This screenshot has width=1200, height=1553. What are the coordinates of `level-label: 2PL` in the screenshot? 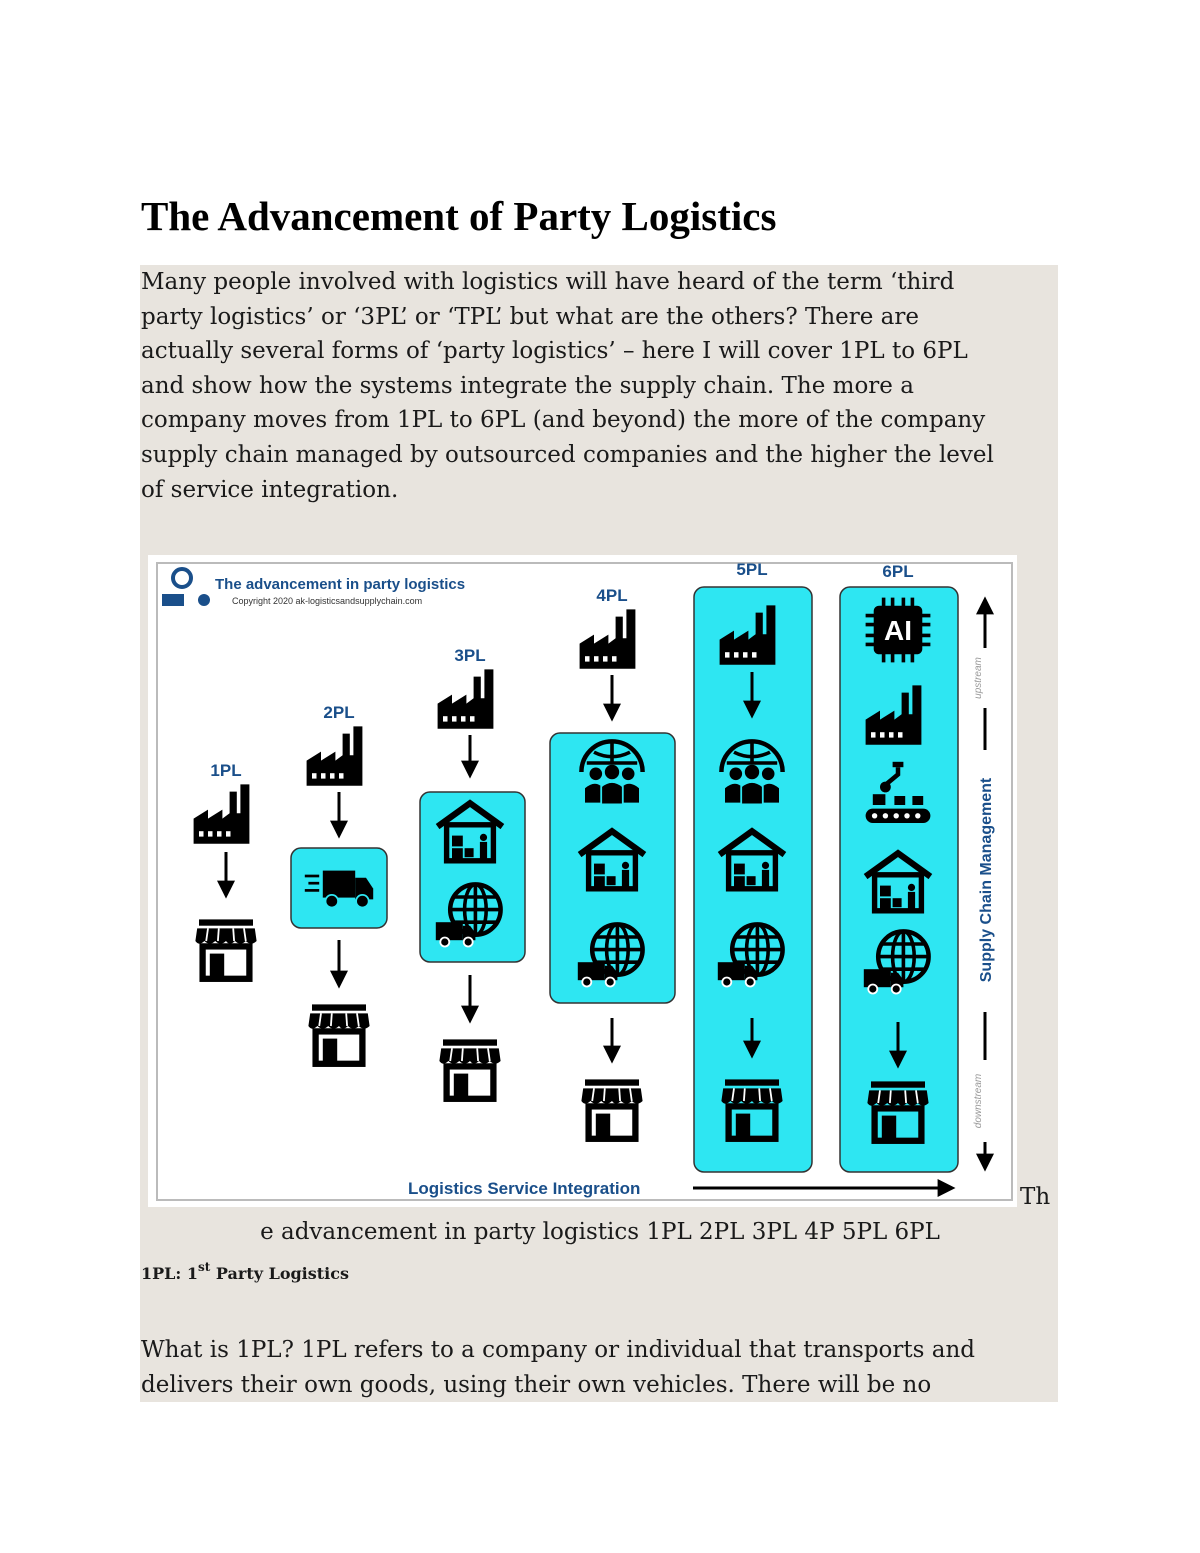 It's located at (338, 712).